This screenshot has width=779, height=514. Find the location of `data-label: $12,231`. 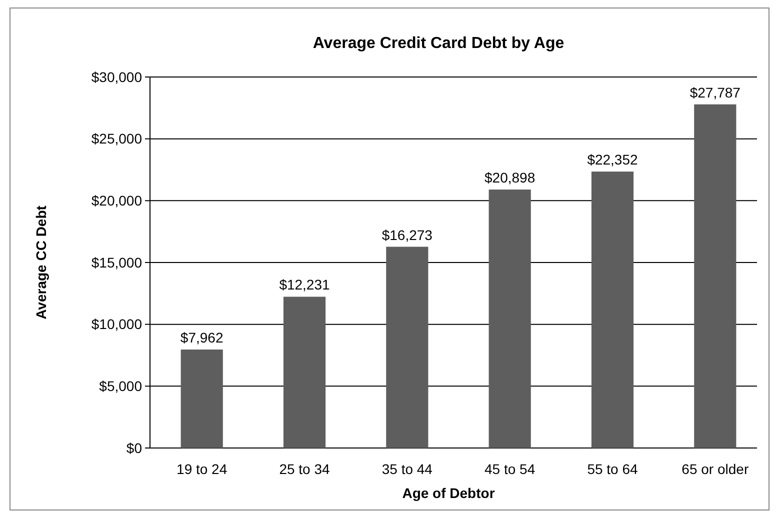

data-label: $12,231 is located at coordinates (304, 284).